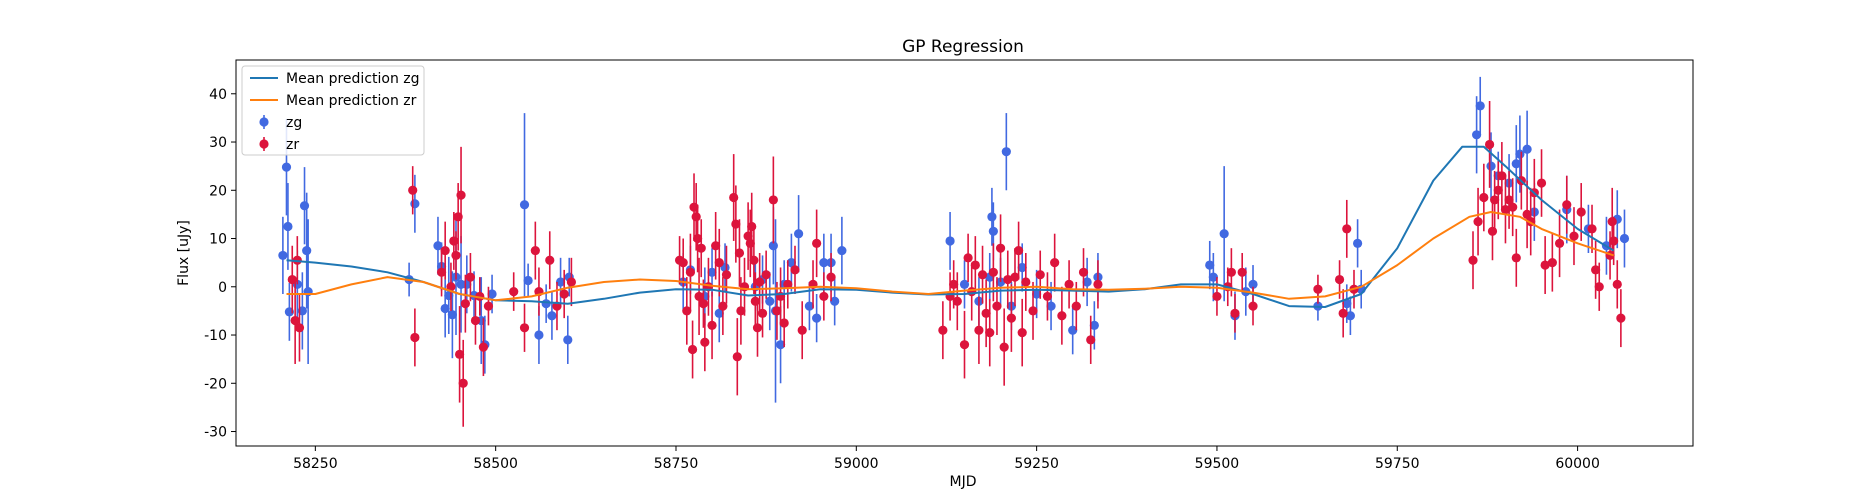 Image resolution: width=1875 pixels, height=500 pixels. Describe the element at coordinates (1036, 464) in the screenshot. I see `x-tick-label: 59250` at that location.